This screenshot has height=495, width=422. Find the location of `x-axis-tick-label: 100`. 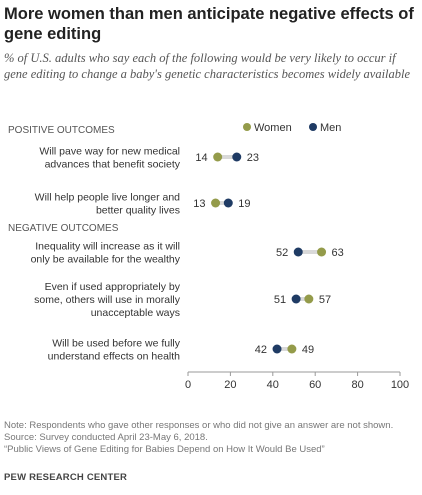

x-axis-tick-label: 100 is located at coordinates (400, 385).